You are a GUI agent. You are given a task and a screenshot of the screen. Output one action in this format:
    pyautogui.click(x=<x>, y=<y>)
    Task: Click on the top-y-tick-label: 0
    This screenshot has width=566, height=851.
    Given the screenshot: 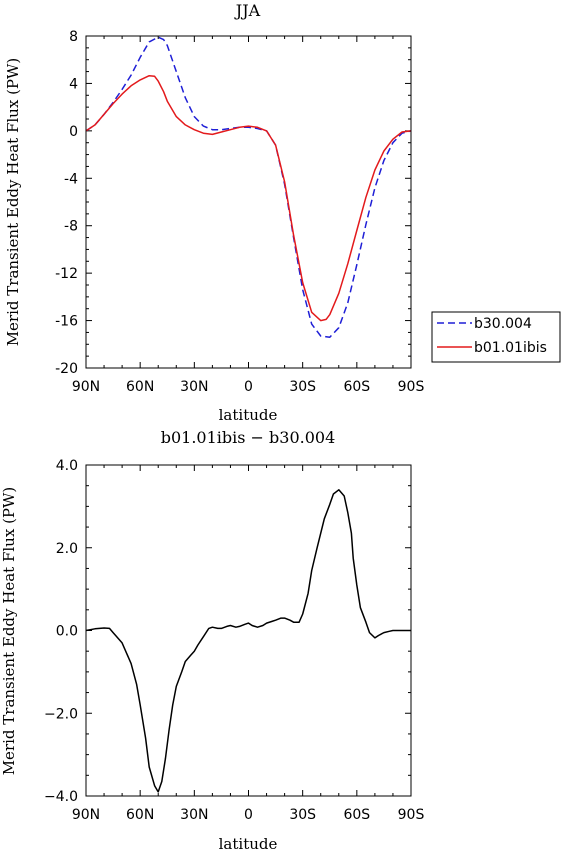 What is the action you would take?
    pyautogui.click(x=73, y=132)
    